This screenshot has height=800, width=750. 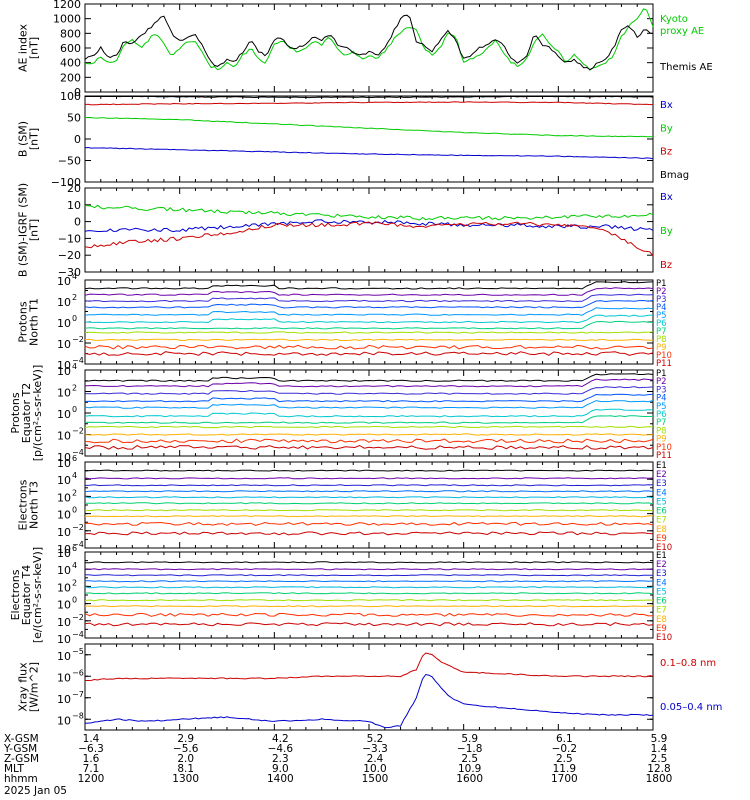 What do you see at coordinates (369, 503) in the screenshot?
I see `series-line-e6` at bounding box center [369, 503].